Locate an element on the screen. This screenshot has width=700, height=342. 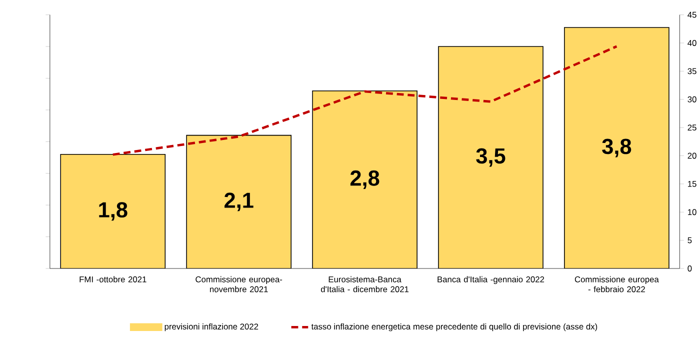
x-tick-label: Commissione europea - febbraio 2022 is located at coordinates (616, 284).